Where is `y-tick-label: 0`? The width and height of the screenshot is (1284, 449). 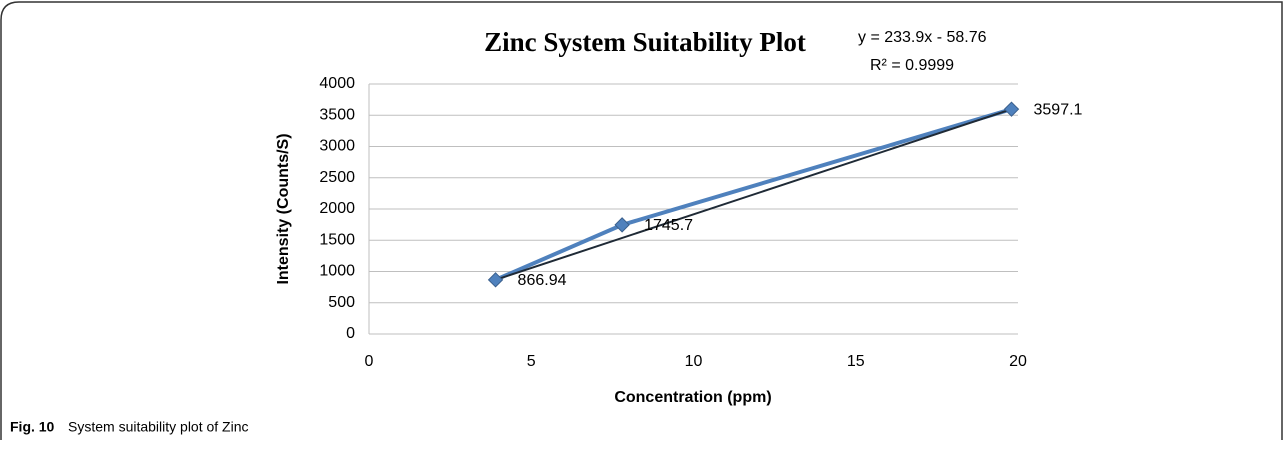
y-tick-label: 0 is located at coordinates (350, 333).